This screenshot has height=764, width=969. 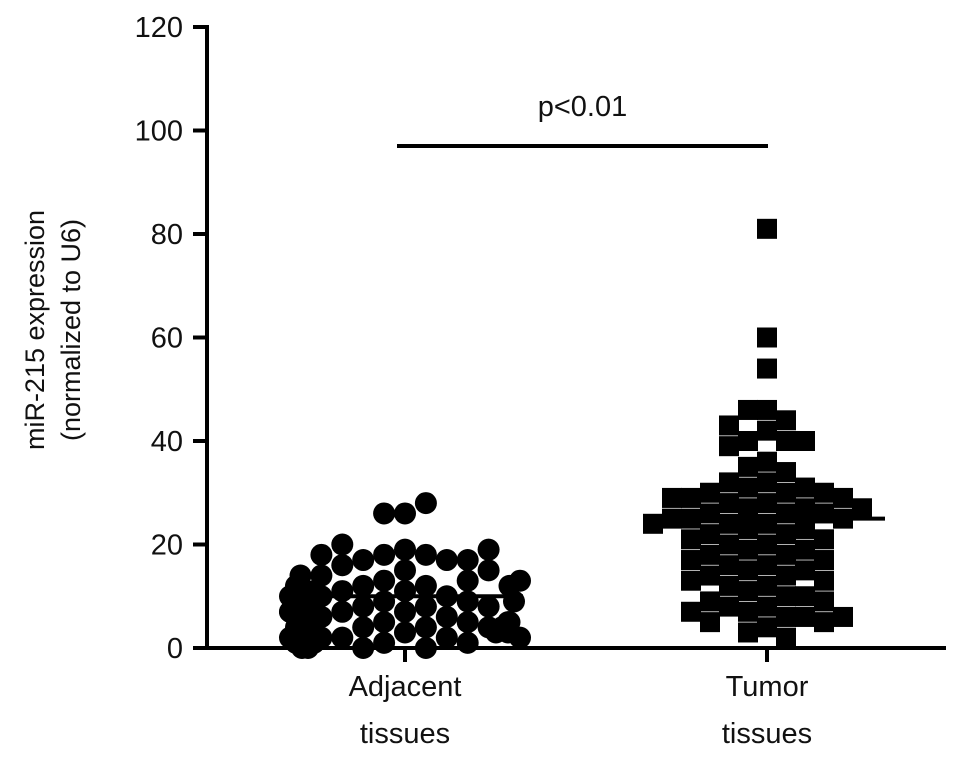 What do you see at coordinates (583, 107) in the screenshot?
I see `p-value-label: p<0.01` at bounding box center [583, 107].